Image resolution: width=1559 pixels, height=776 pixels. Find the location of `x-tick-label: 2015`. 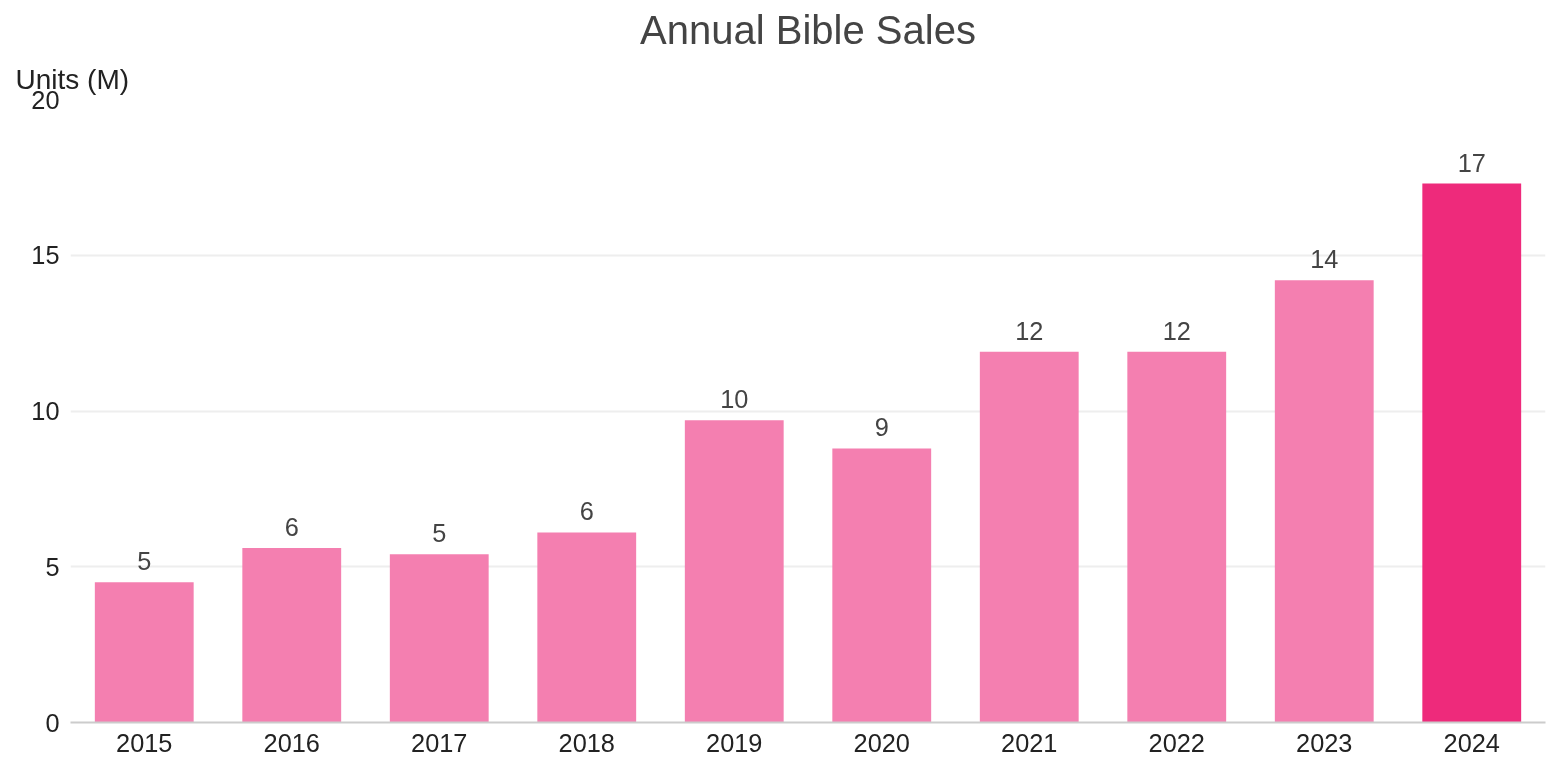

x-tick-label: 2015 is located at coordinates (144, 742).